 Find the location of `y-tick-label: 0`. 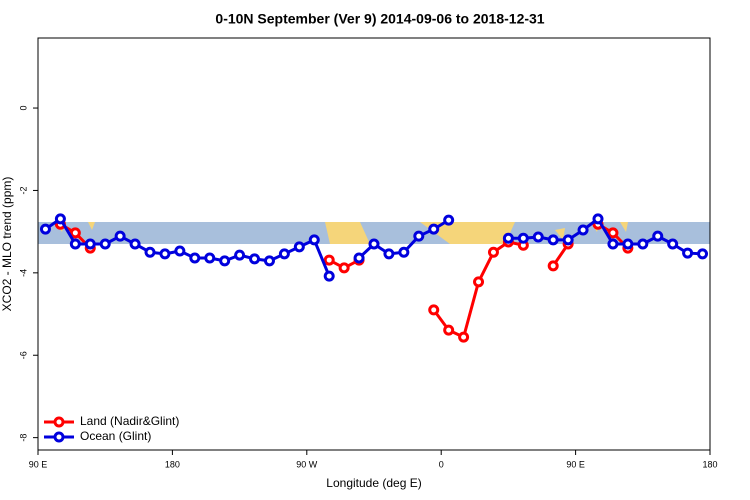

y-tick-label: 0 is located at coordinates (23, 108).